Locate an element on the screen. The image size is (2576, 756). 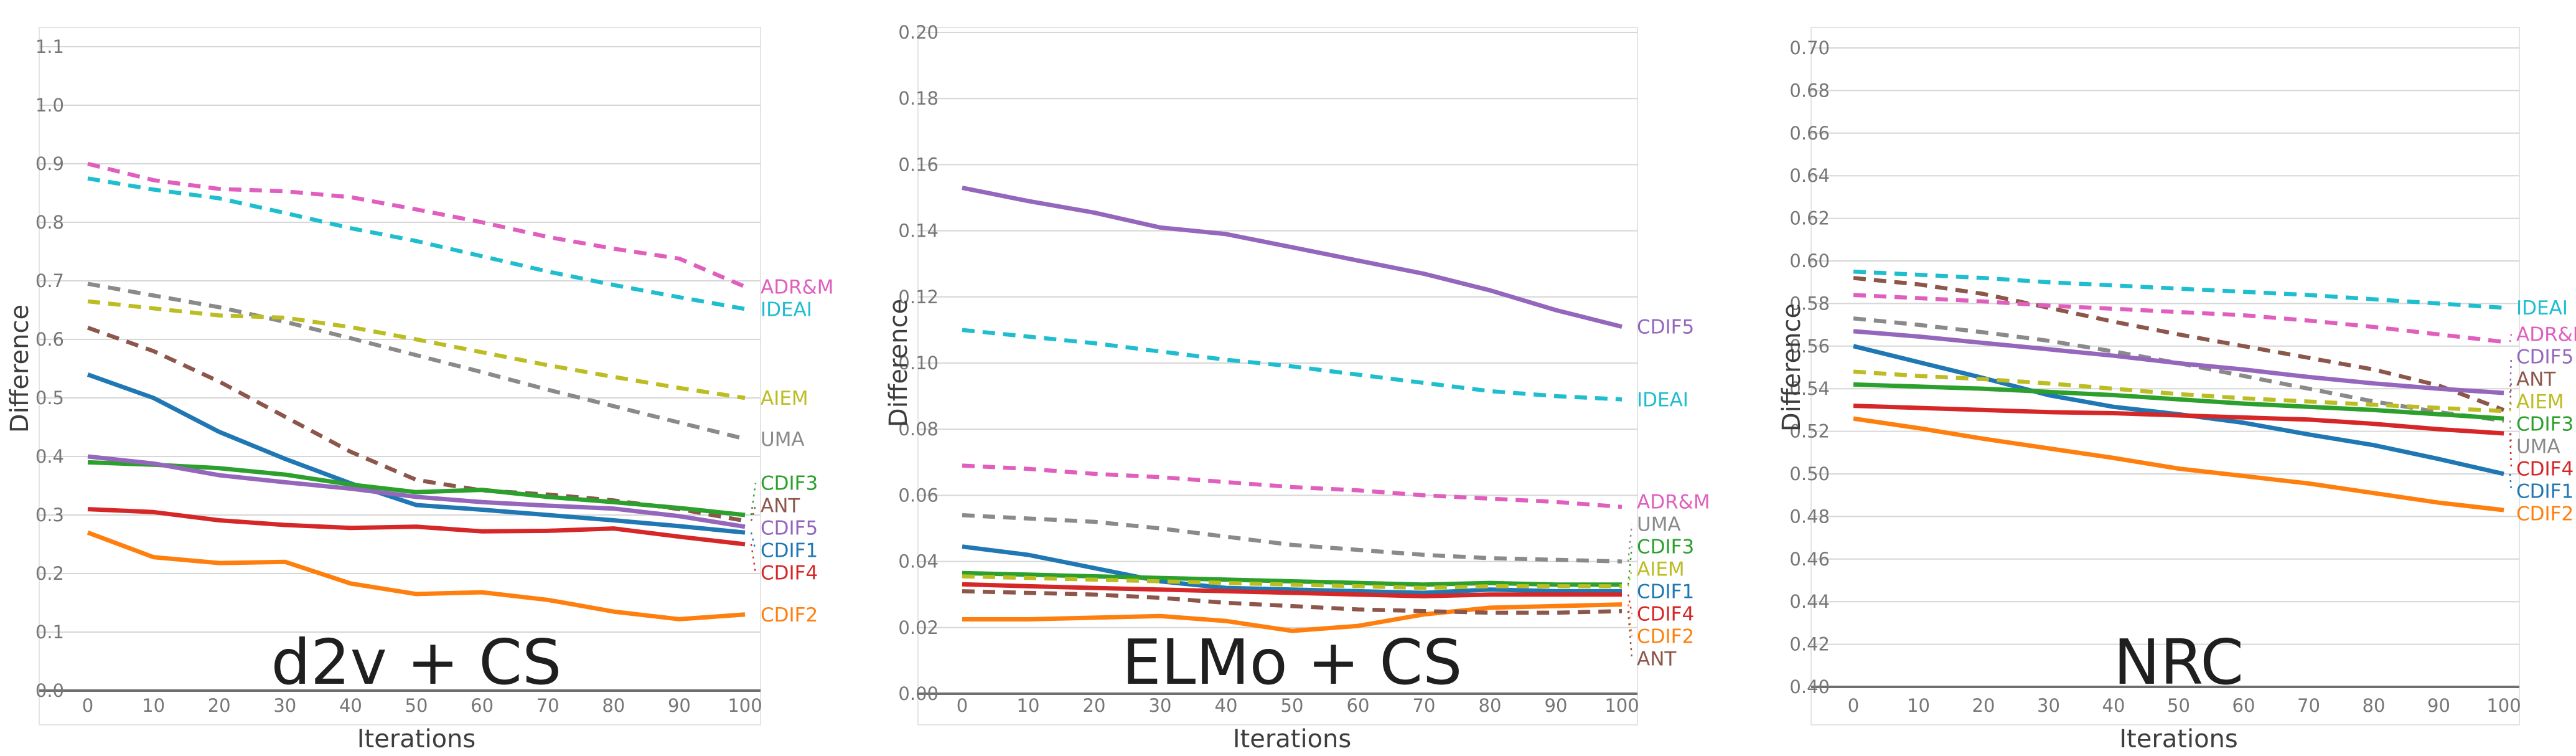
label-leader-cdif1 is located at coordinates (2511, 482).